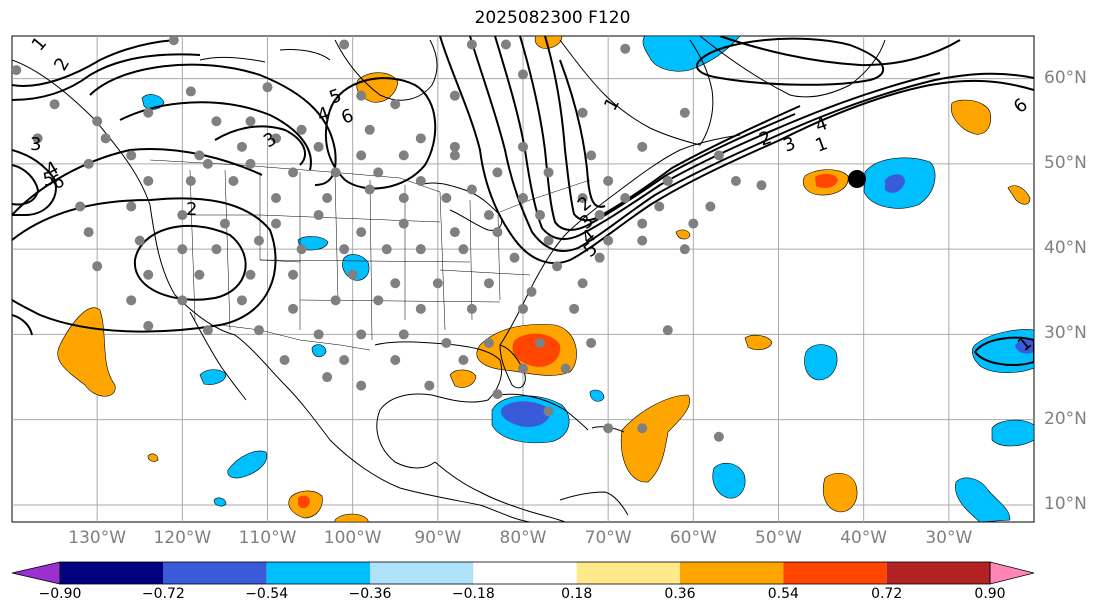  I want to click on colorbar-arrow-left, so click(36, 573).